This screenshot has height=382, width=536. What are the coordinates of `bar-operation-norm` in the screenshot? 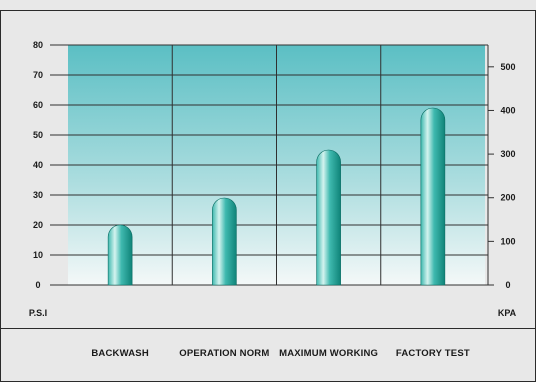 It's located at (224, 241).